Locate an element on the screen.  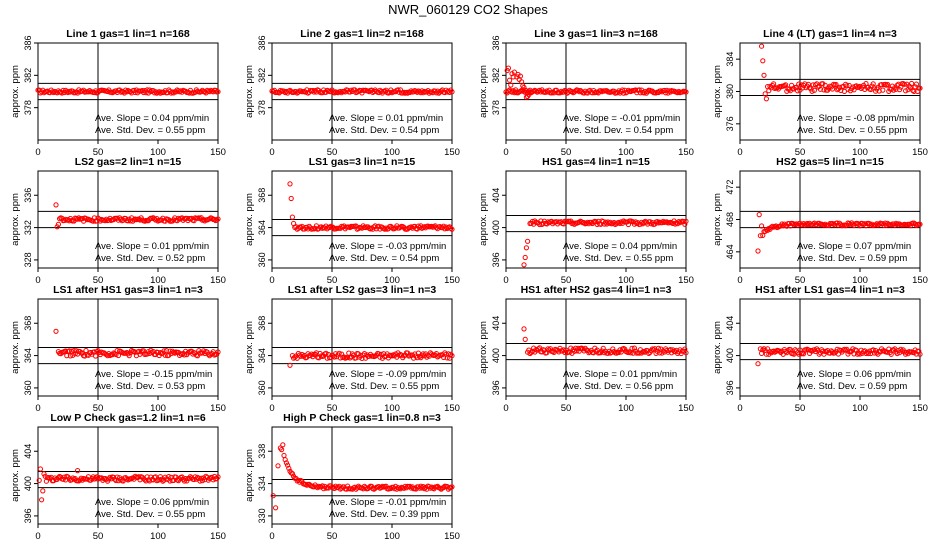
y-tick-label: 336 is located at coordinates (28, 195).